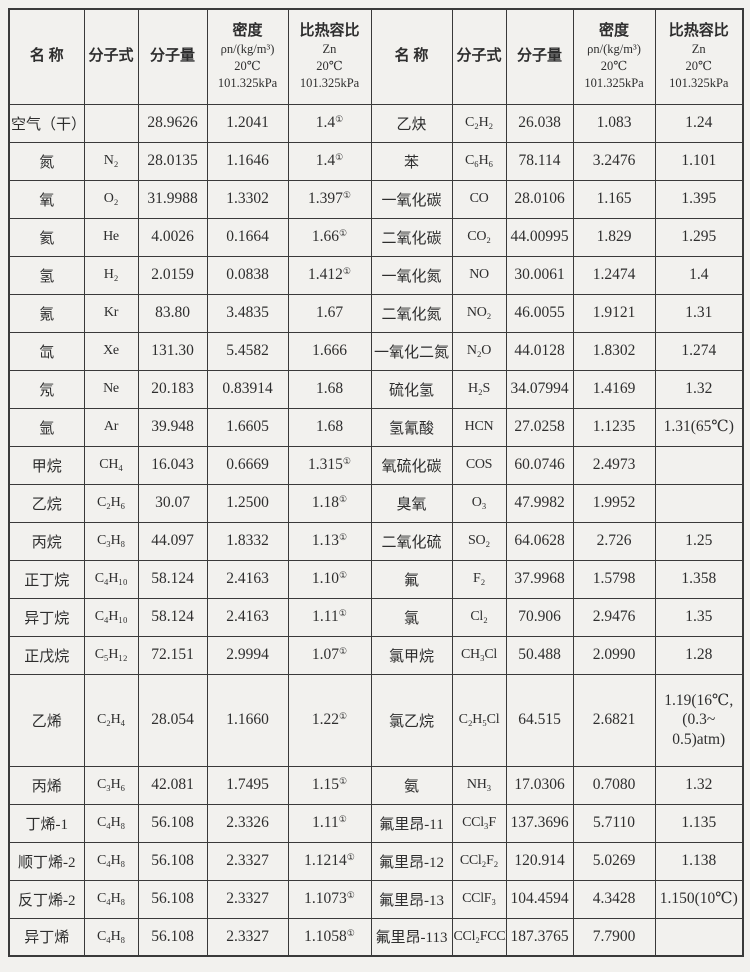 Image resolution: width=750 pixels, height=972 pixels. I want to click on name-cell: 顺丁烯-2, so click(46, 861).